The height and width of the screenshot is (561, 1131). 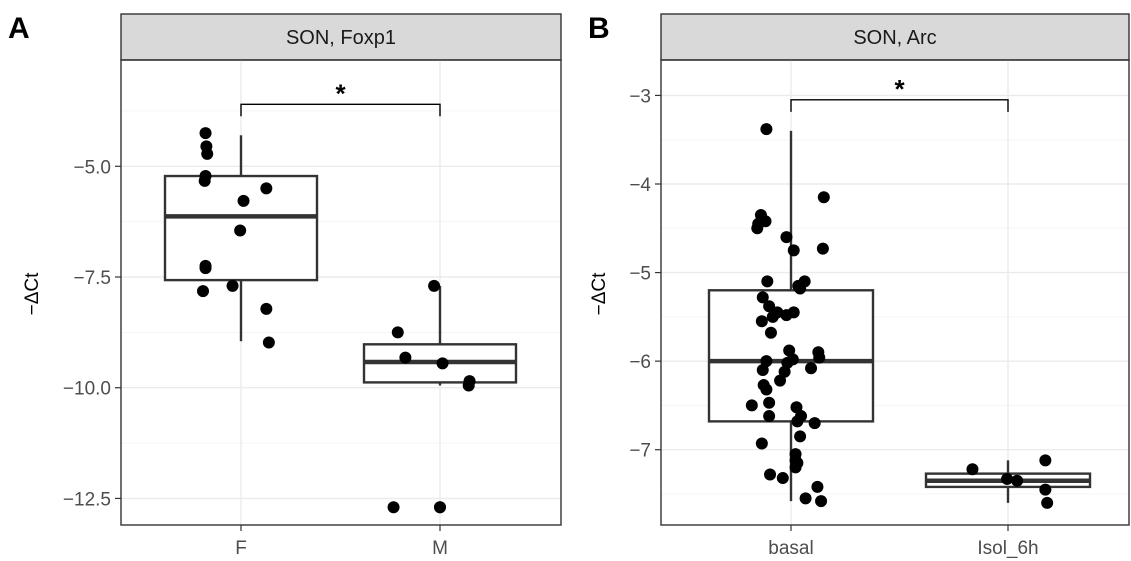 I want to click on significance-b: *, so click(x=899, y=93).